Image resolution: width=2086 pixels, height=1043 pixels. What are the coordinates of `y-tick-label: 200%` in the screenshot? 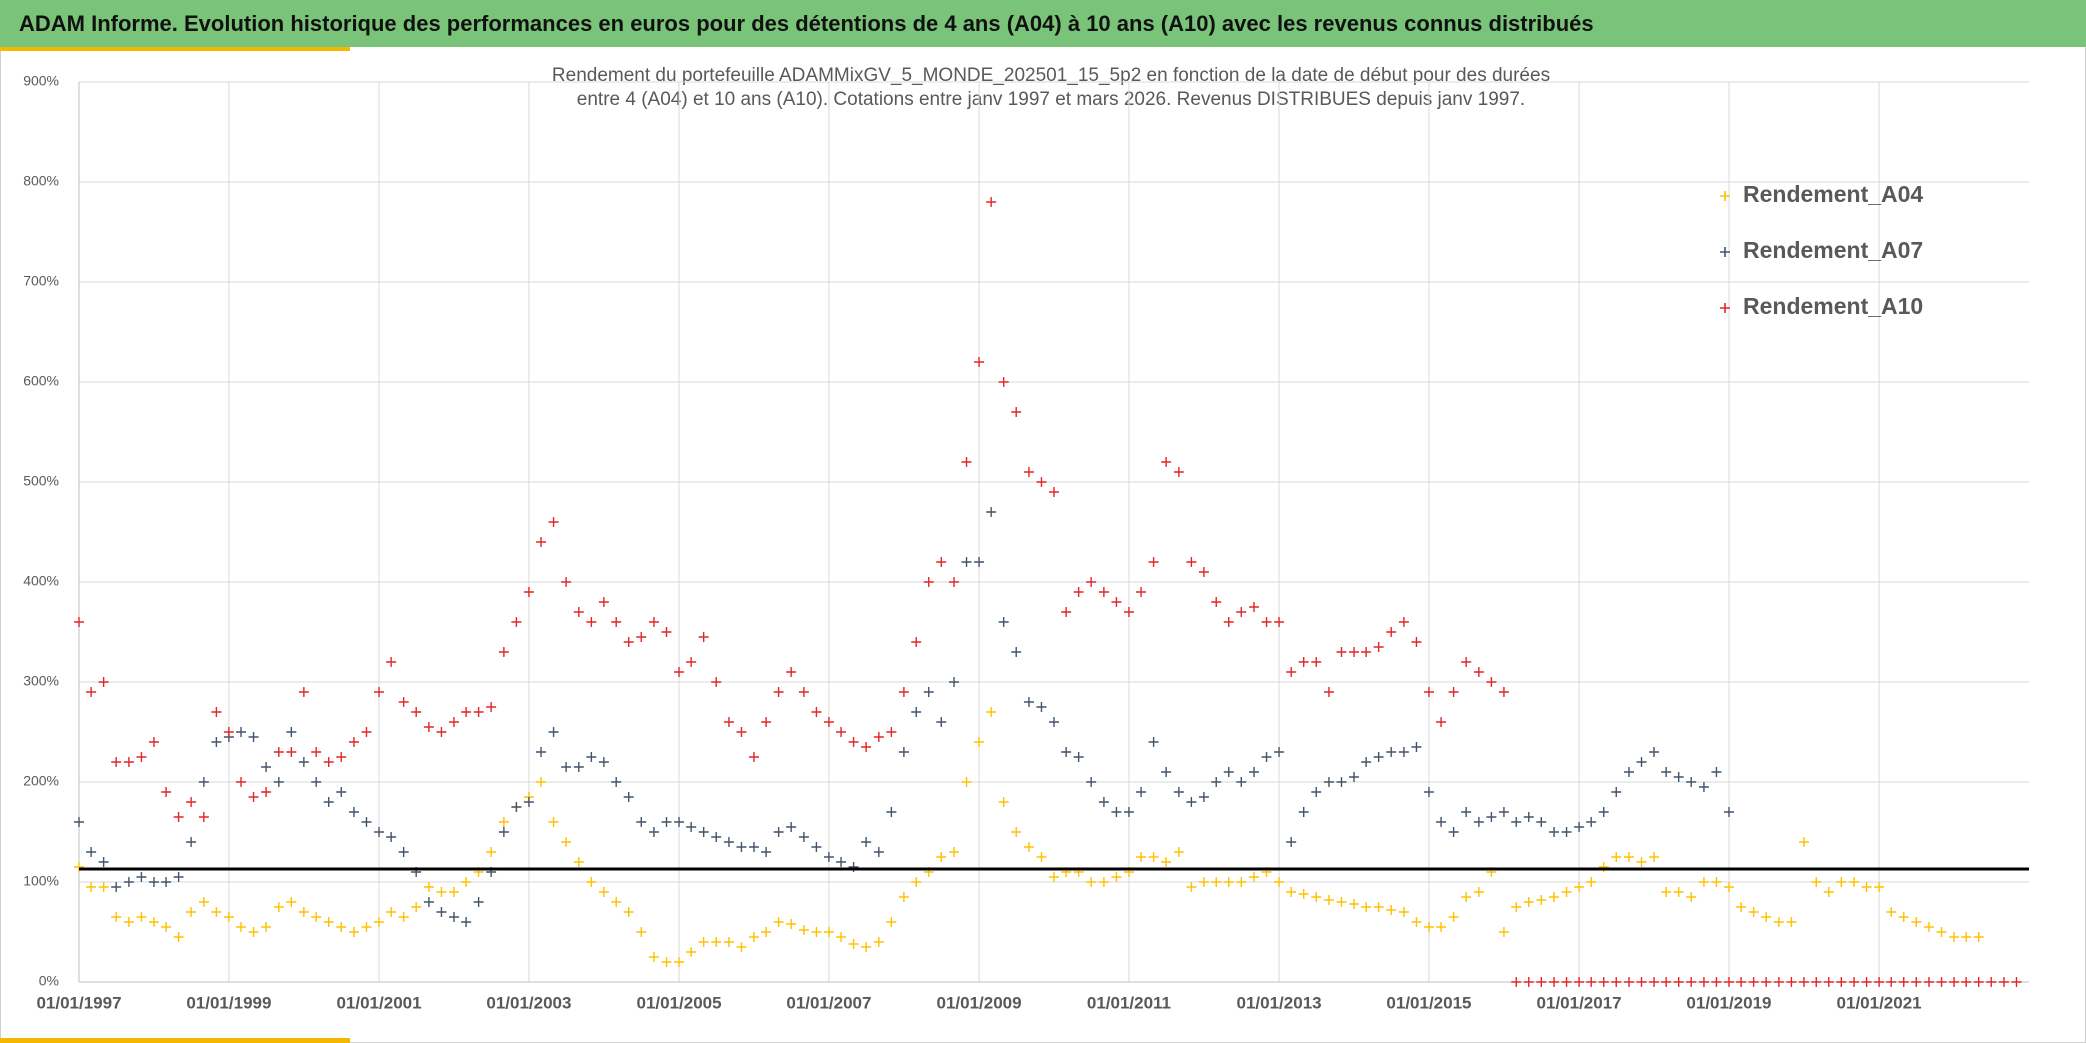 It's located at (41, 781).